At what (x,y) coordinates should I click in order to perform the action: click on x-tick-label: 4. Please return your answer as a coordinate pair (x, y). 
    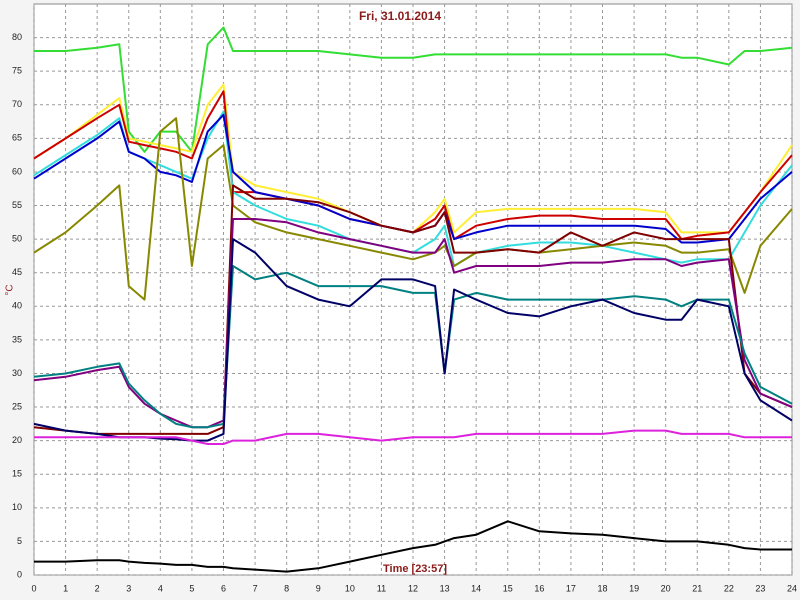
    Looking at the image, I should click on (160, 588).